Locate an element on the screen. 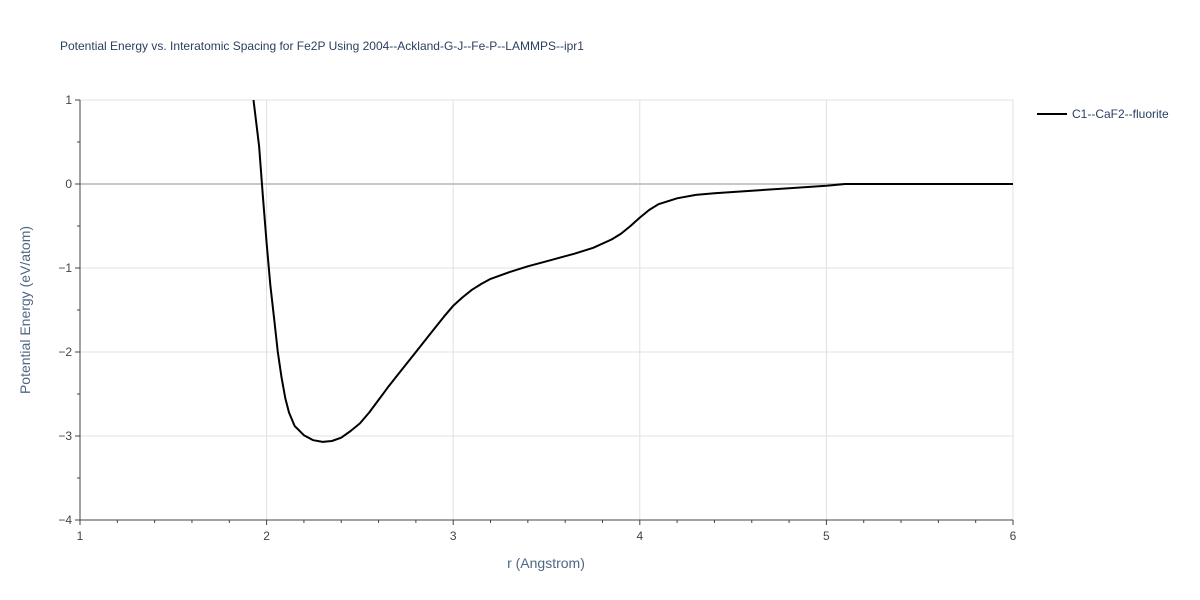 Image resolution: width=1200 pixels, height=600 pixels. x-tick-label: 2 is located at coordinates (266, 536).